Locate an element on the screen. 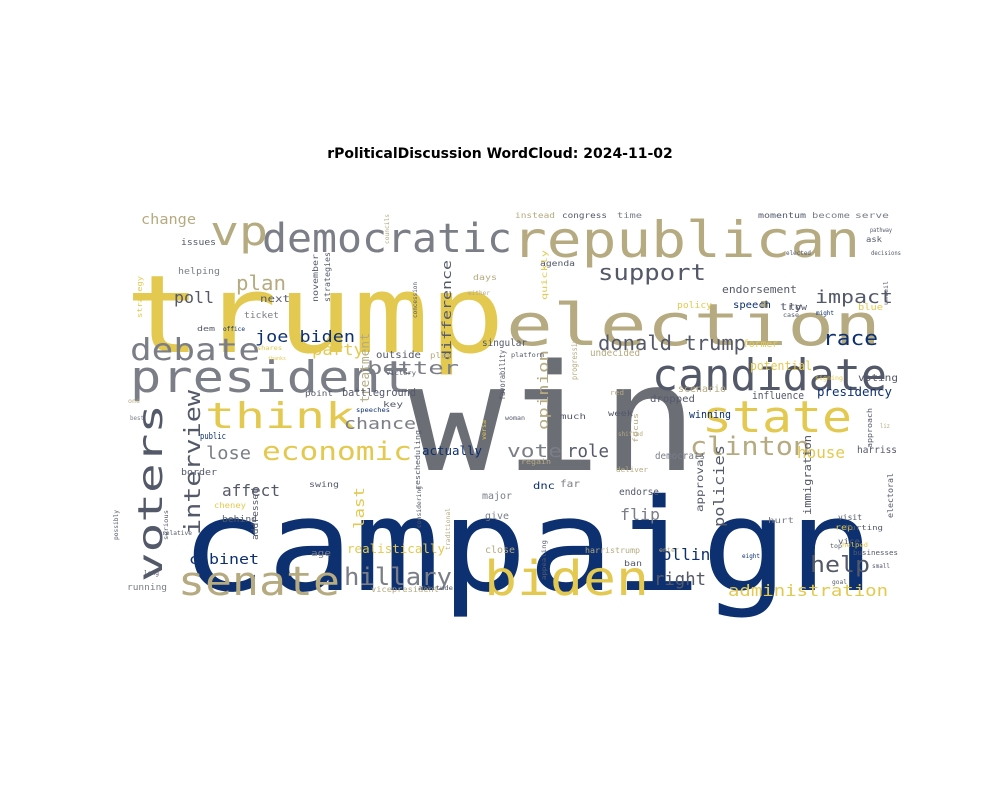 The image size is (1000, 800). word-affect: affect is located at coordinates (251, 490).